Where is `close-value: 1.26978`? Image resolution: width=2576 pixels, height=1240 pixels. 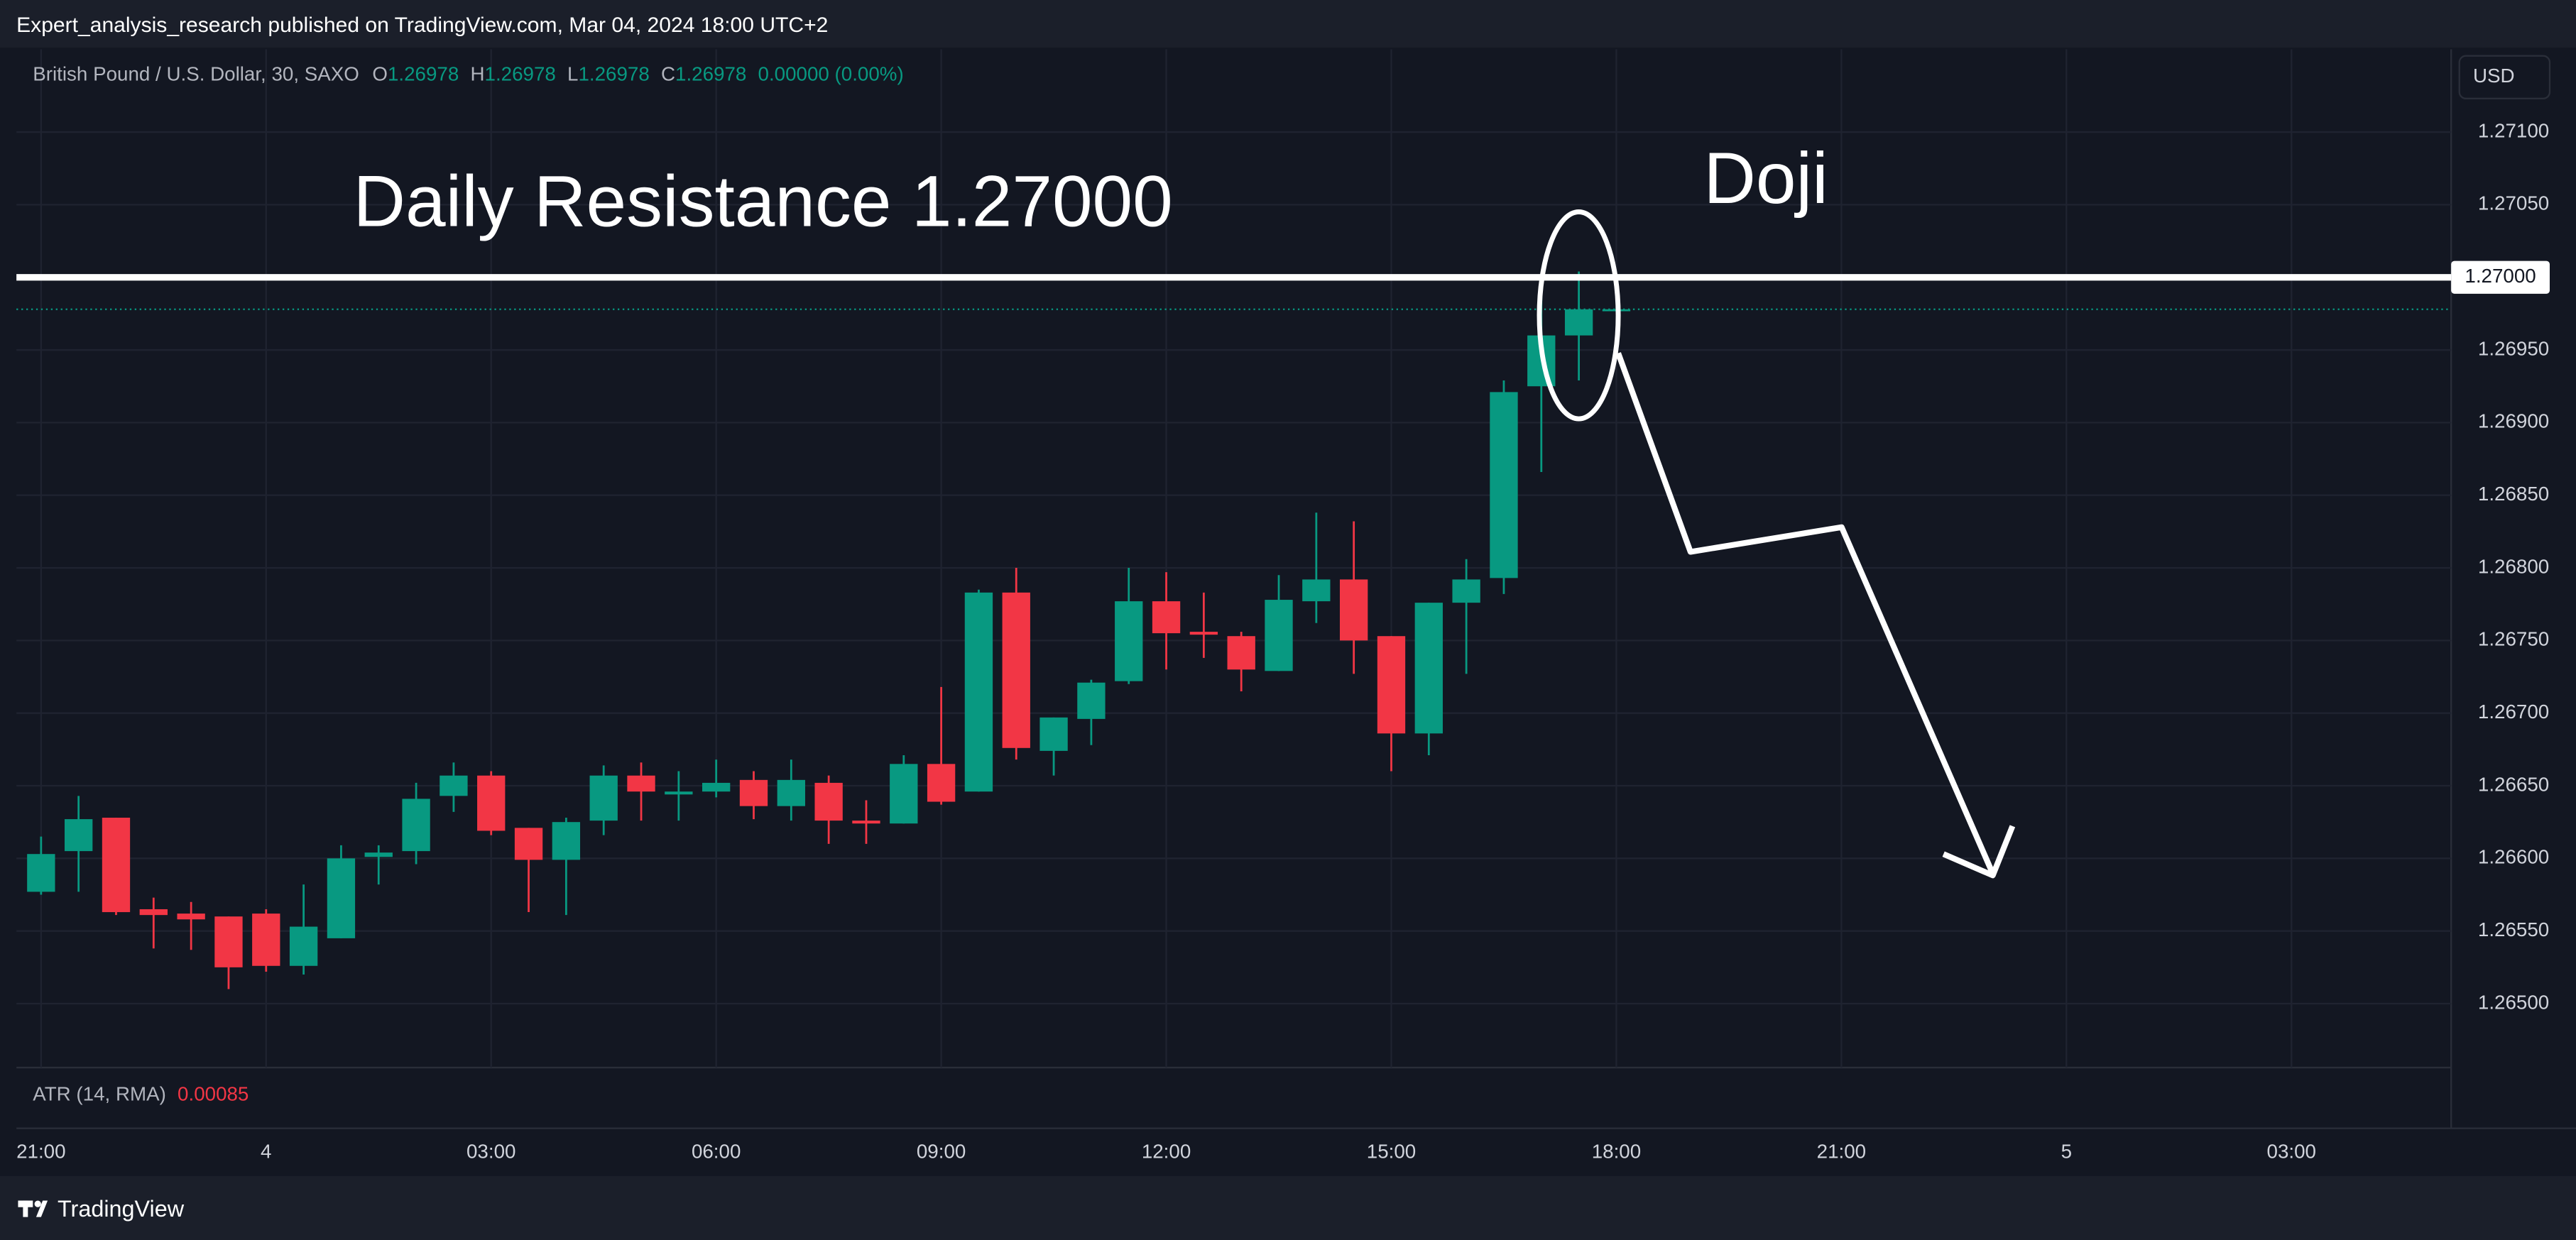 close-value: 1.26978 is located at coordinates (710, 74).